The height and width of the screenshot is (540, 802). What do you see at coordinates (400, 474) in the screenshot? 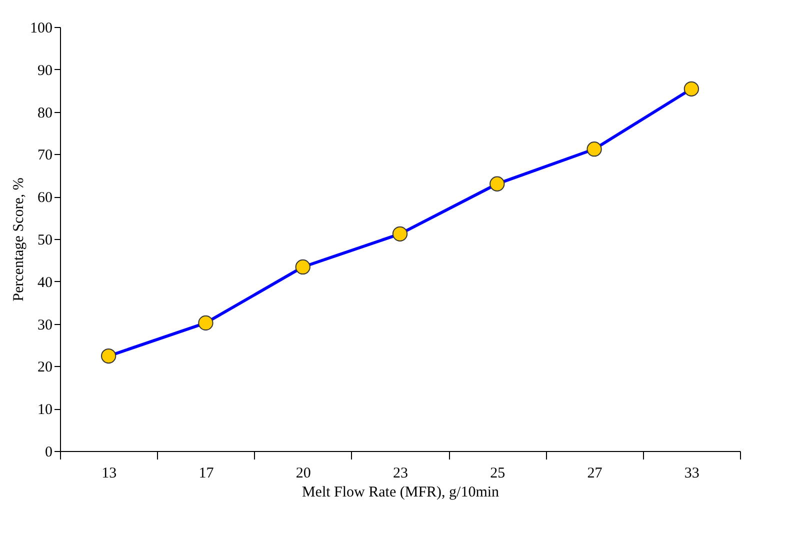
I see `x-tick-label: 23` at bounding box center [400, 474].